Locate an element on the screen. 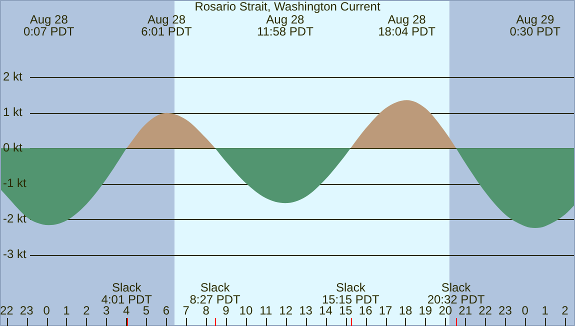 This screenshot has width=575, height=326. chart-title: Rosario Strait, Washington Current is located at coordinates (287, 7).